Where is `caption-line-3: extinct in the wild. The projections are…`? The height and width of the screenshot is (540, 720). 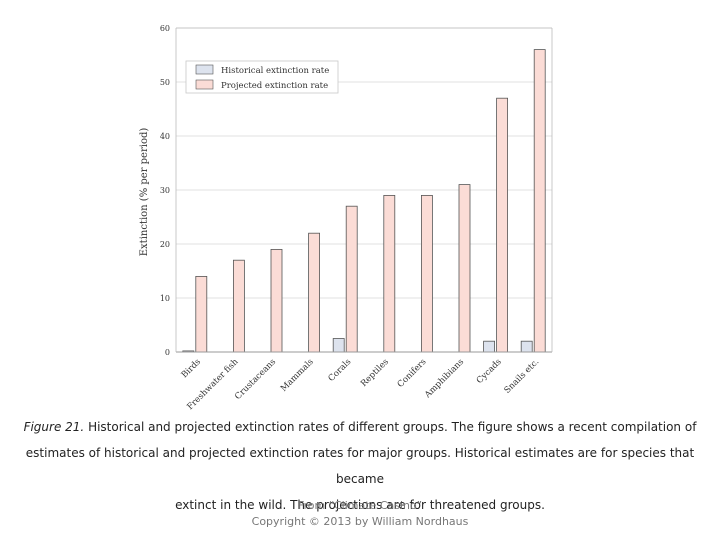
caption-line-3: extinct in the wild. The projections are… is located at coordinates (360, 505).